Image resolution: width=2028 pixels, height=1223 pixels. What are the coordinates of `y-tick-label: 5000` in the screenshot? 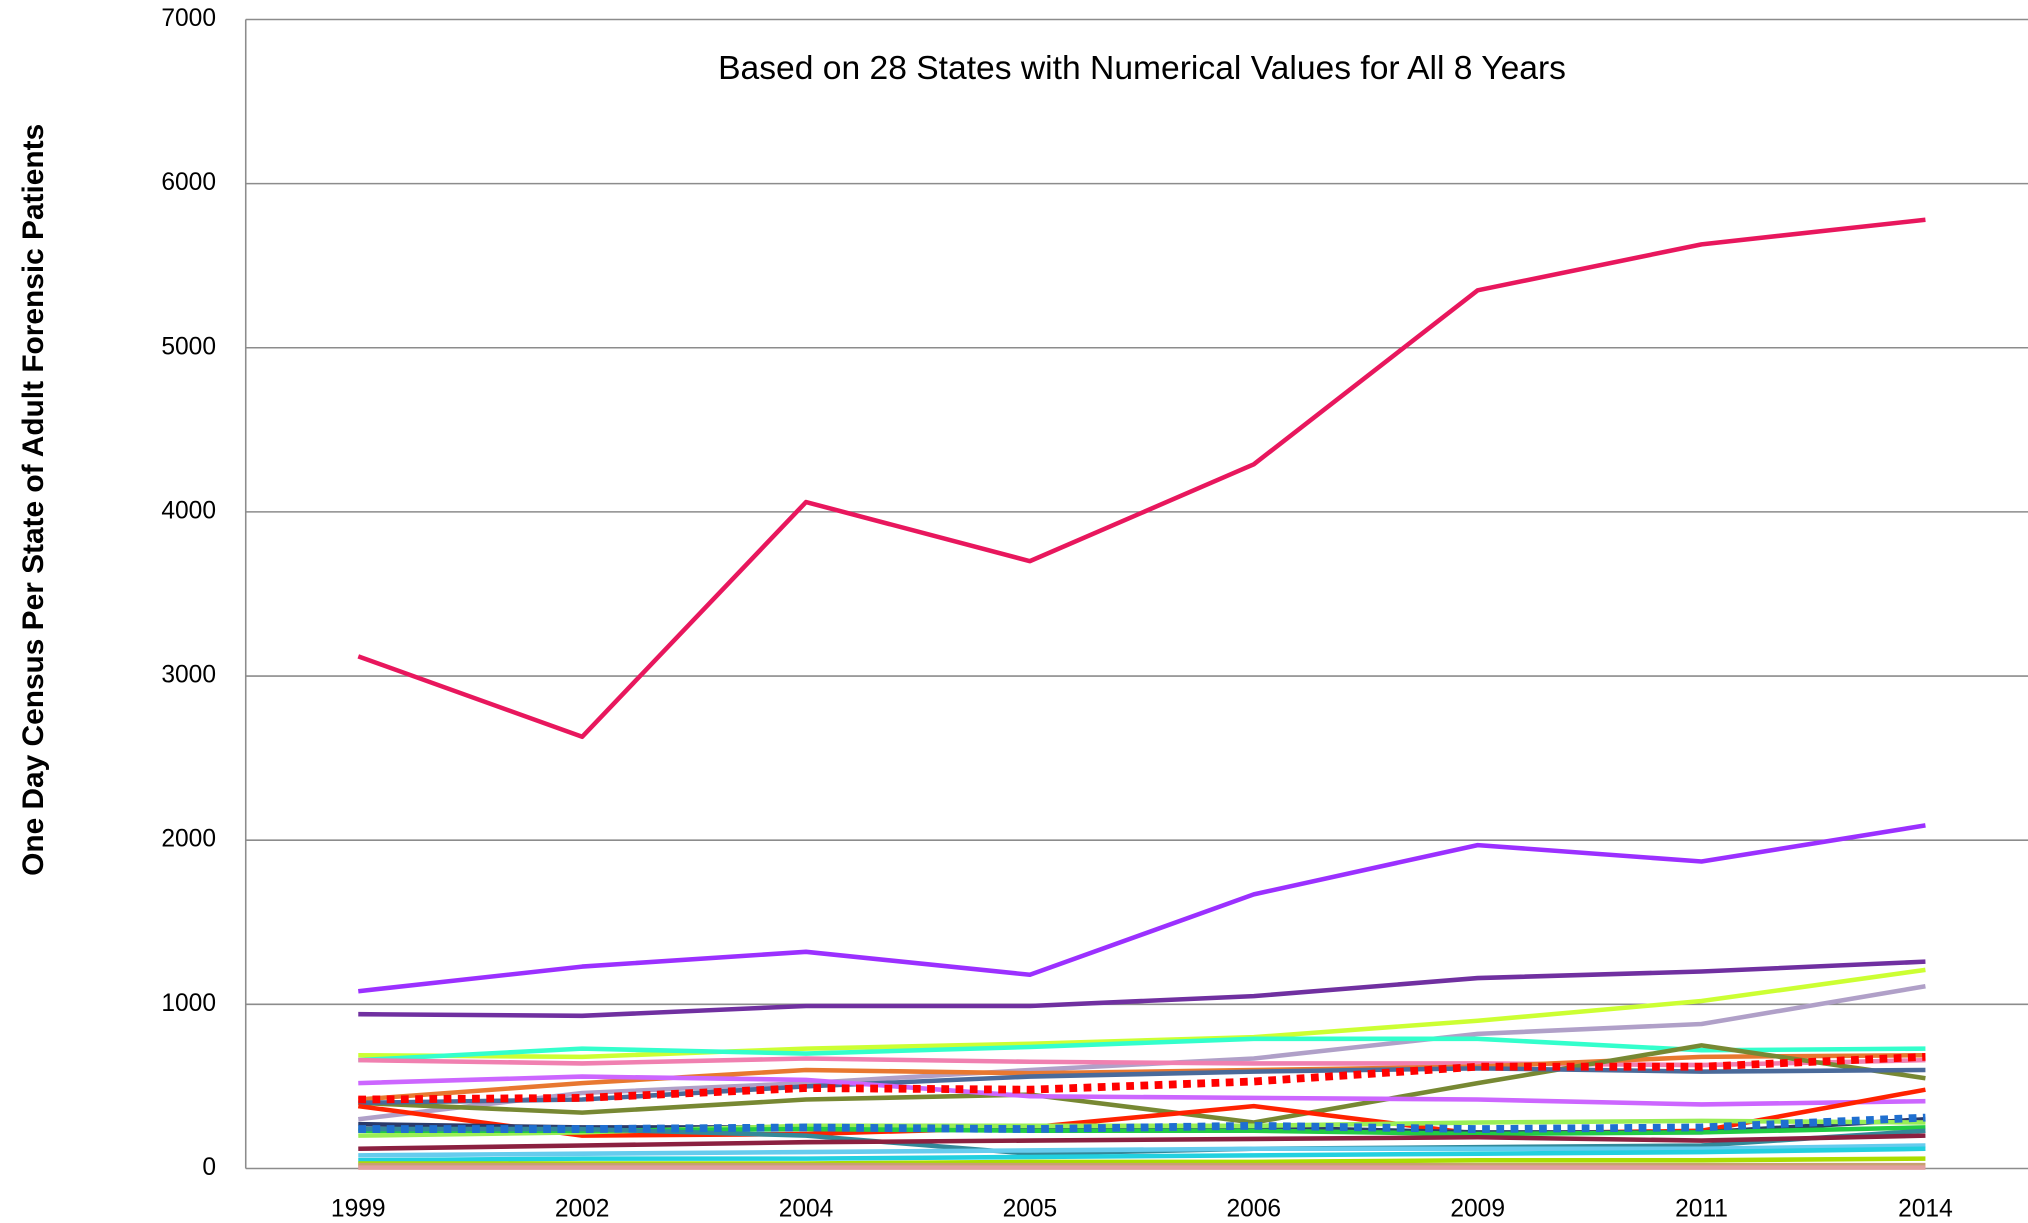 It's located at (188, 346).